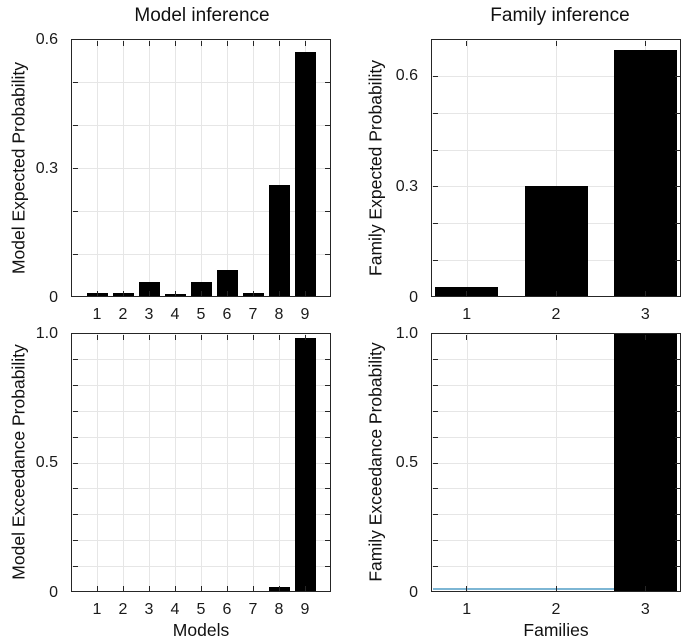 The width and height of the screenshot is (700, 644). What do you see at coordinates (227, 609) in the screenshot?
I see `xtick-label: 6` at bounding box center [227, 609].